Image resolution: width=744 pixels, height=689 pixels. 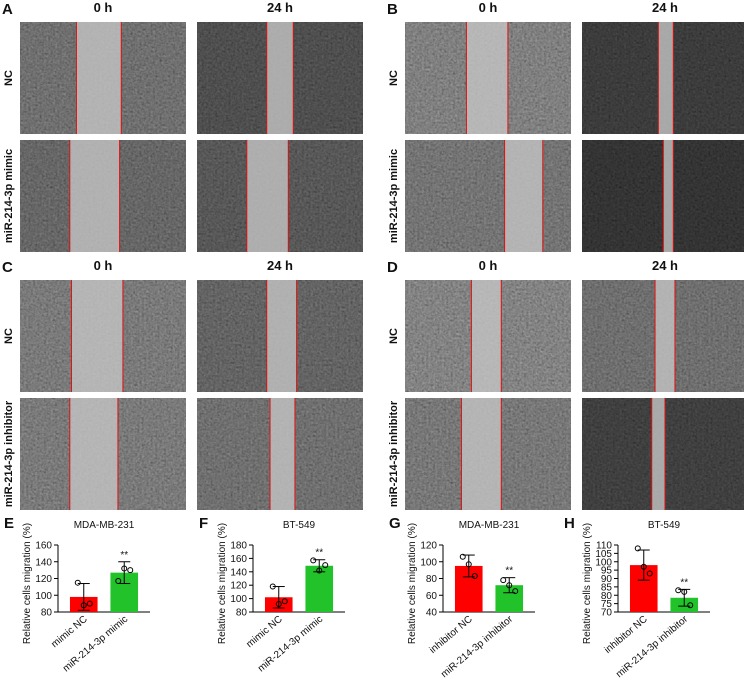 I want to click on panel-letter: D, so click(x=392, y=267).